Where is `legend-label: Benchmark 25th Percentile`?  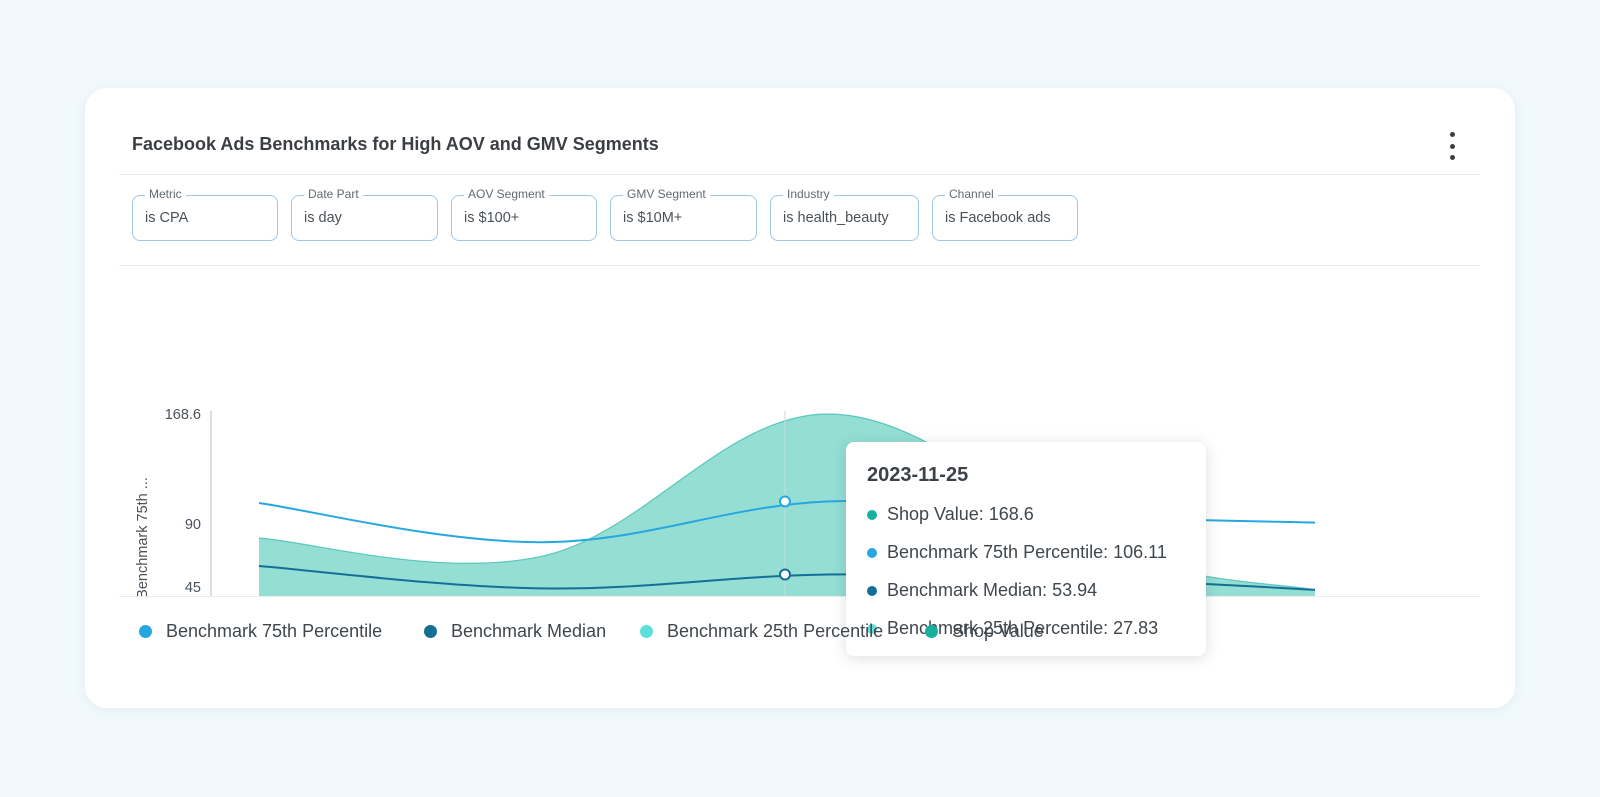
legend-label: Benchmark 25th Percentile is located at coordinates (775, 631).